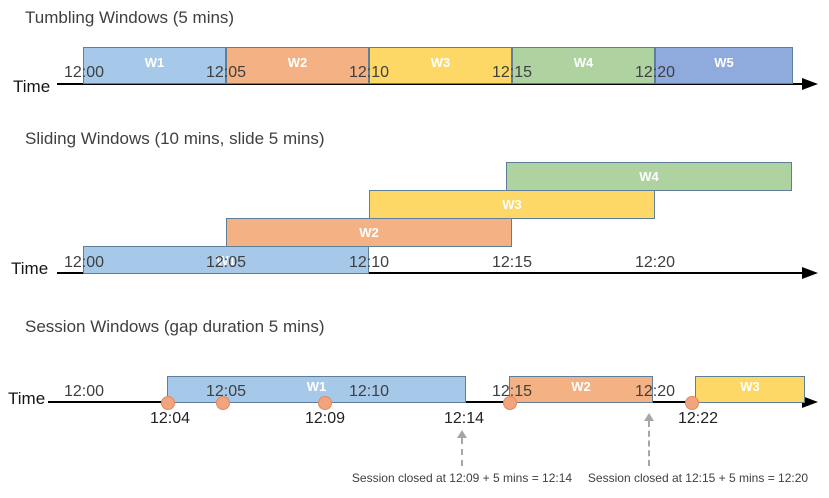 This screenshot has width=829, height=498. Describe the element at coordinates (175, 326) in the screenshot. I see `section-title: Session Windows (gap duration 5 mins)` at that location.